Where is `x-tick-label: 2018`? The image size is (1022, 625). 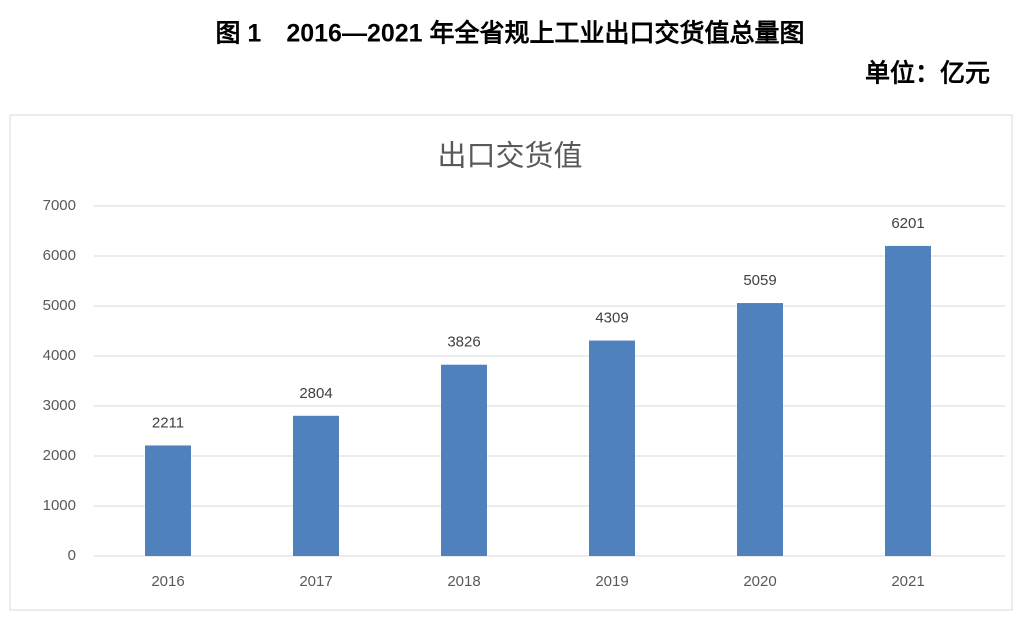
x-tick-label: 2018 is located at coordinates (463, 581).